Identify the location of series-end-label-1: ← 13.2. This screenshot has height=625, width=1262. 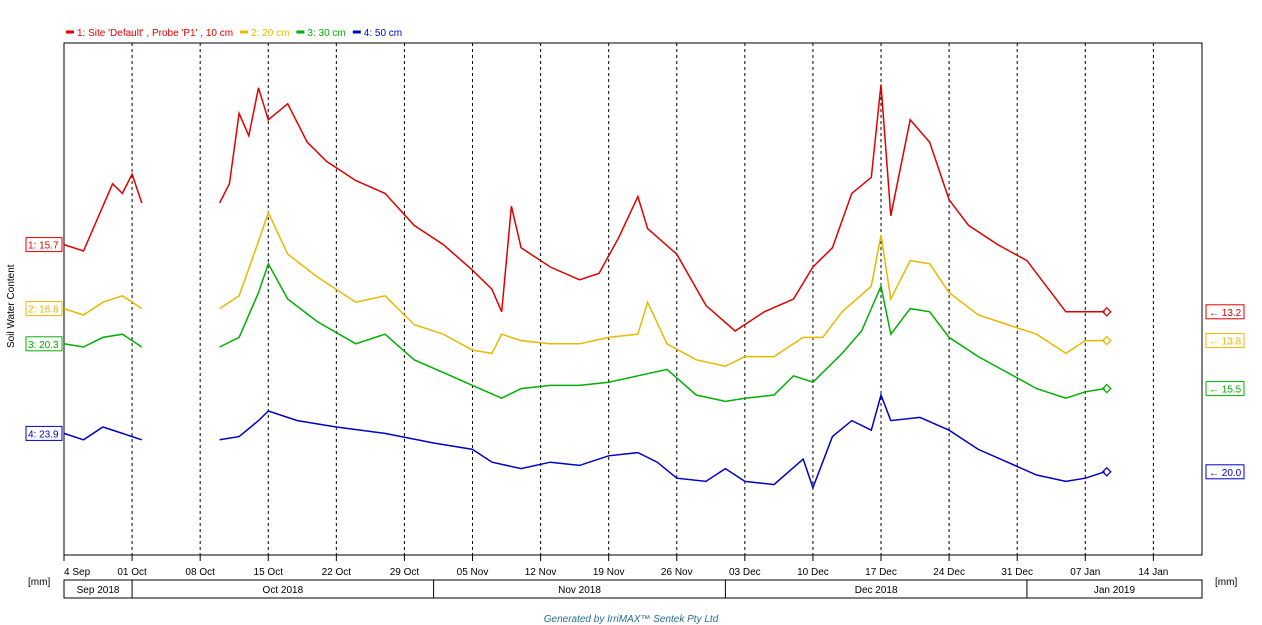
(1225, 313).